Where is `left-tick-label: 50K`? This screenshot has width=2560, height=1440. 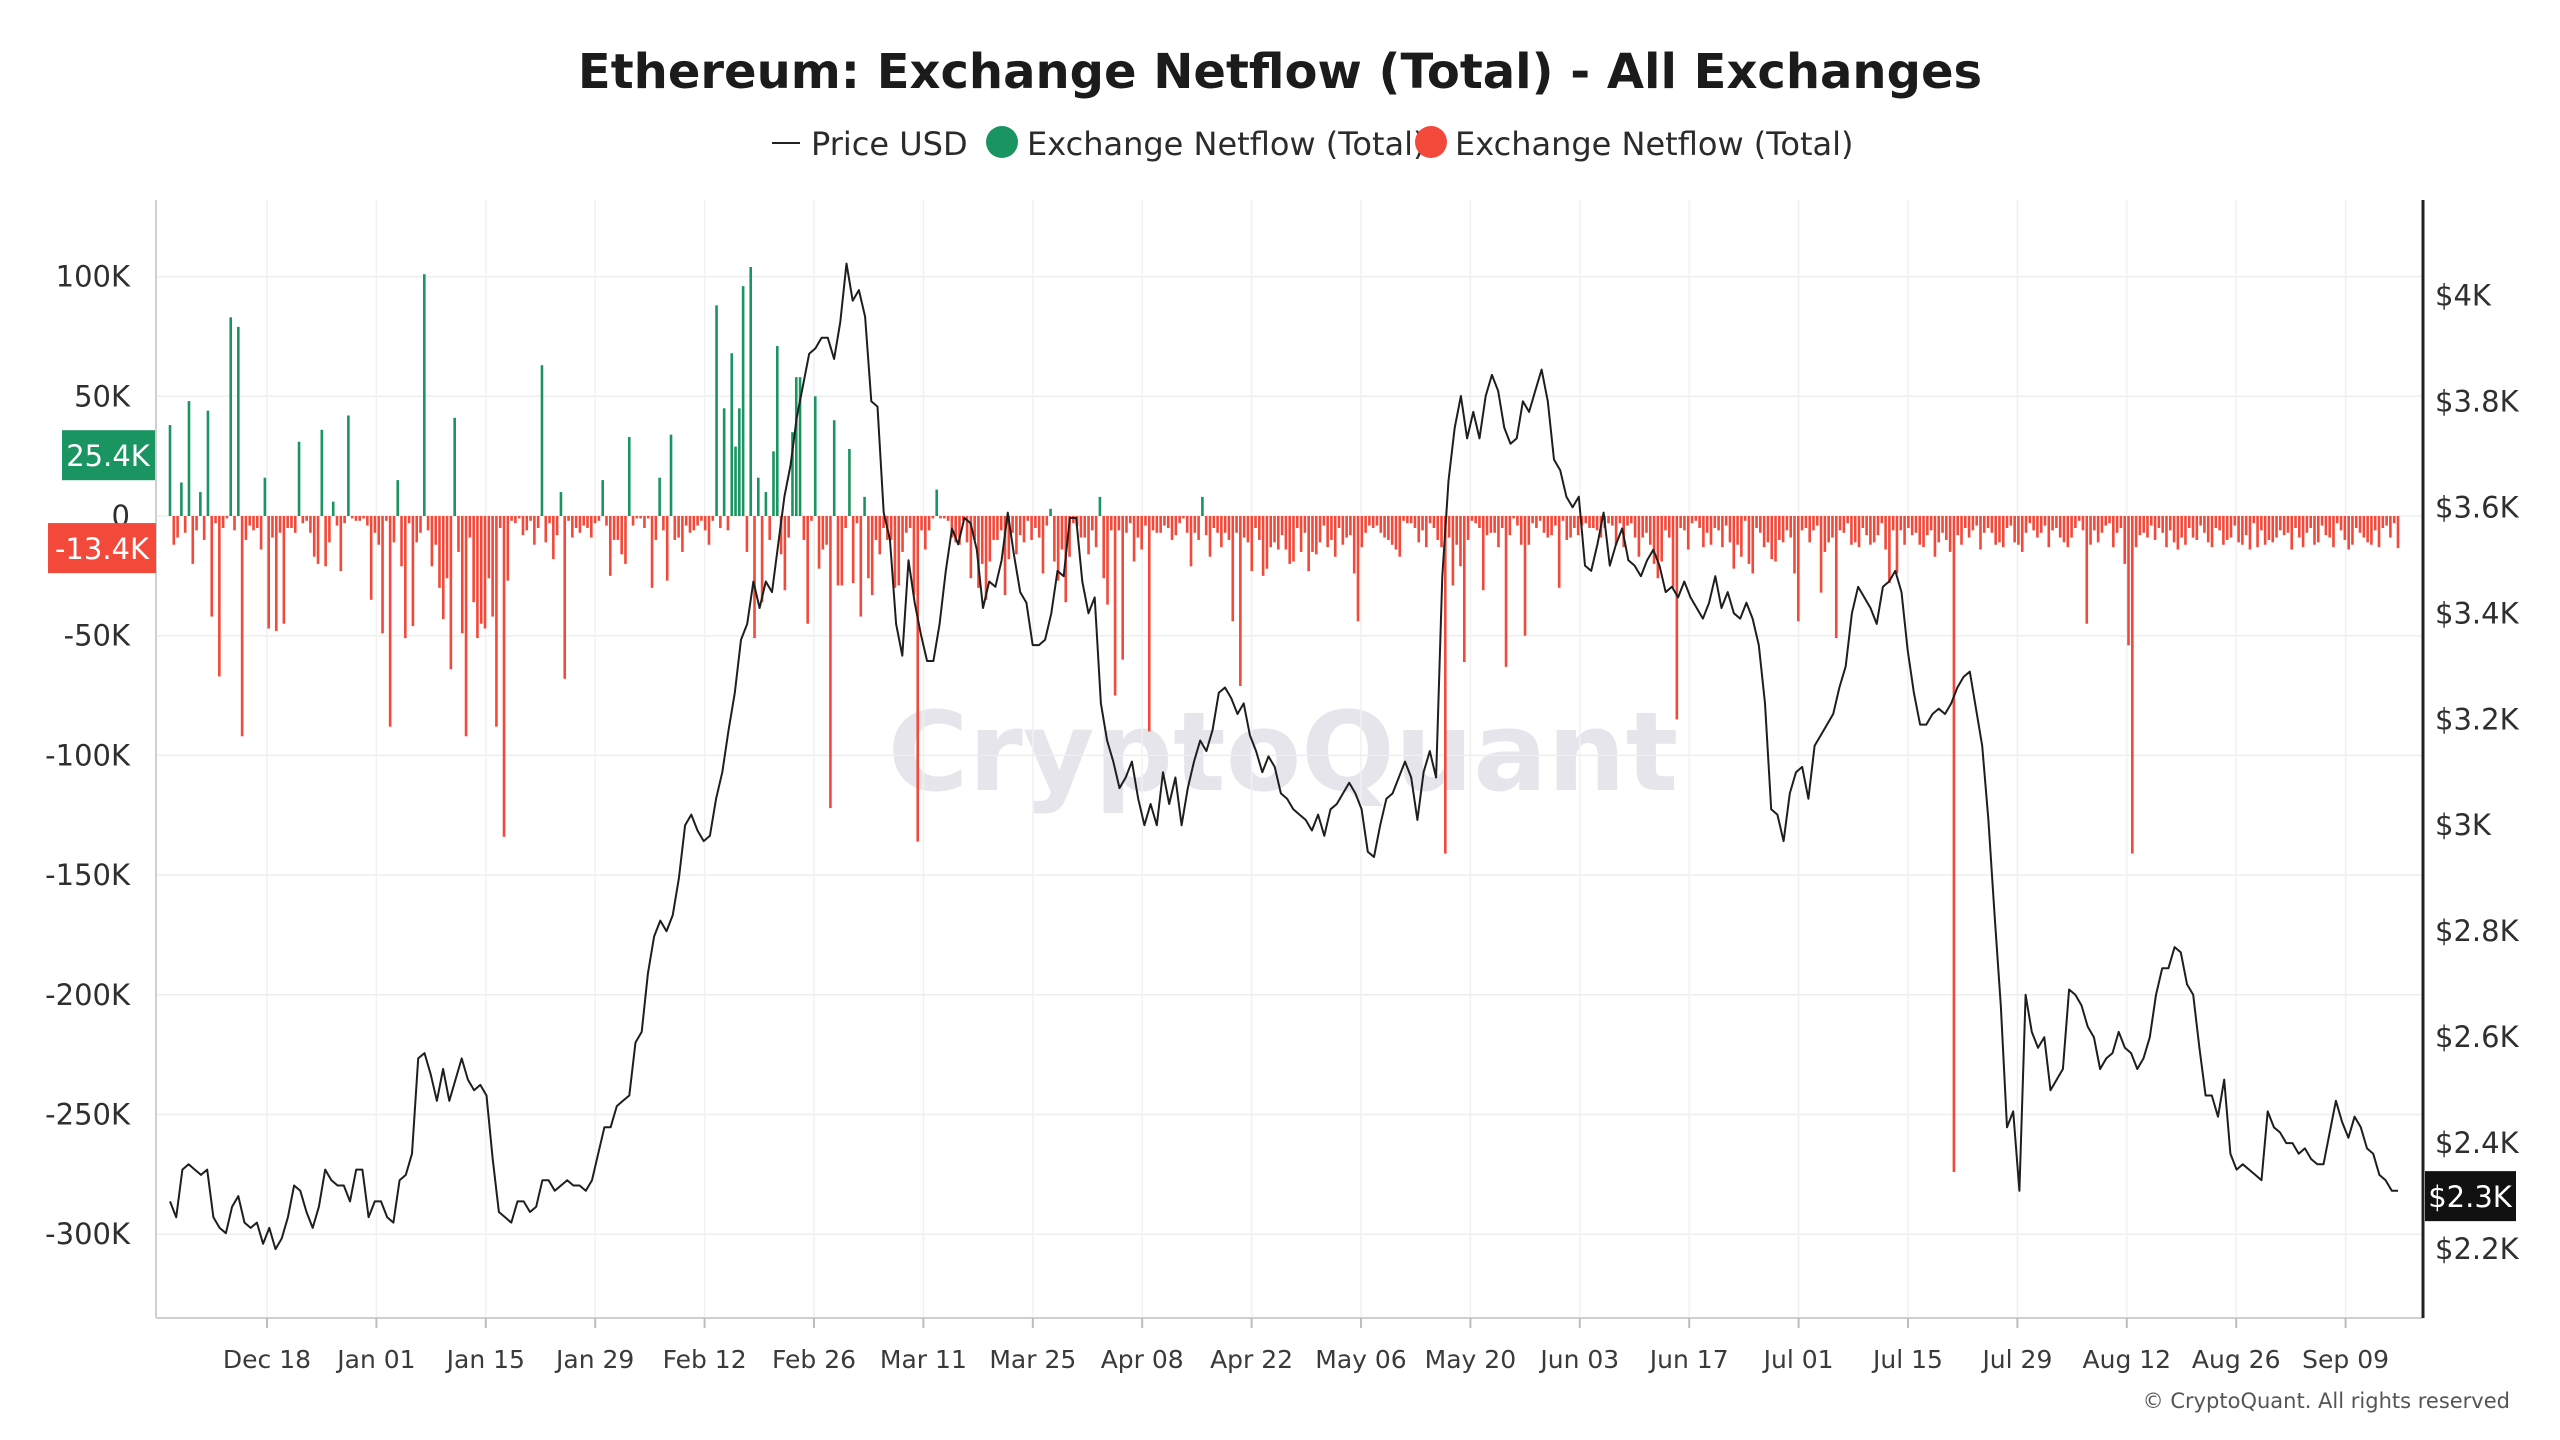 left-tick-label: 50K is located at coordinates (102, 396).